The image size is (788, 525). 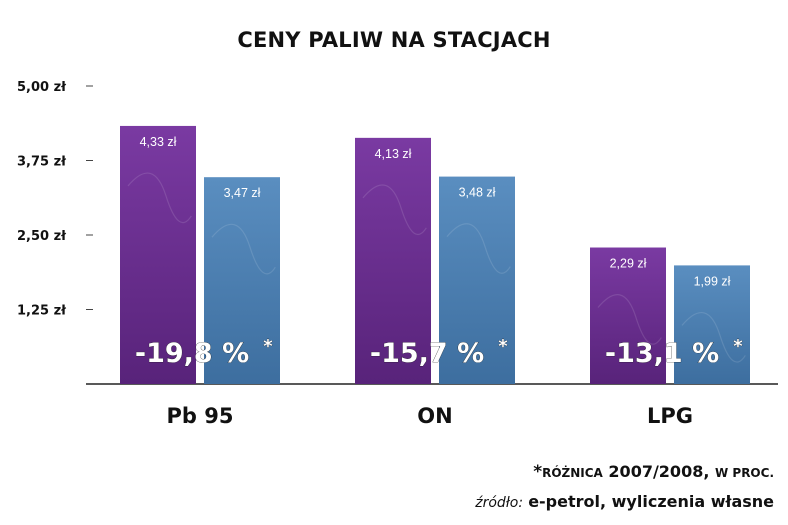 I want to click on footnote-years: 2007/2008,, so click(x=659, y=471).